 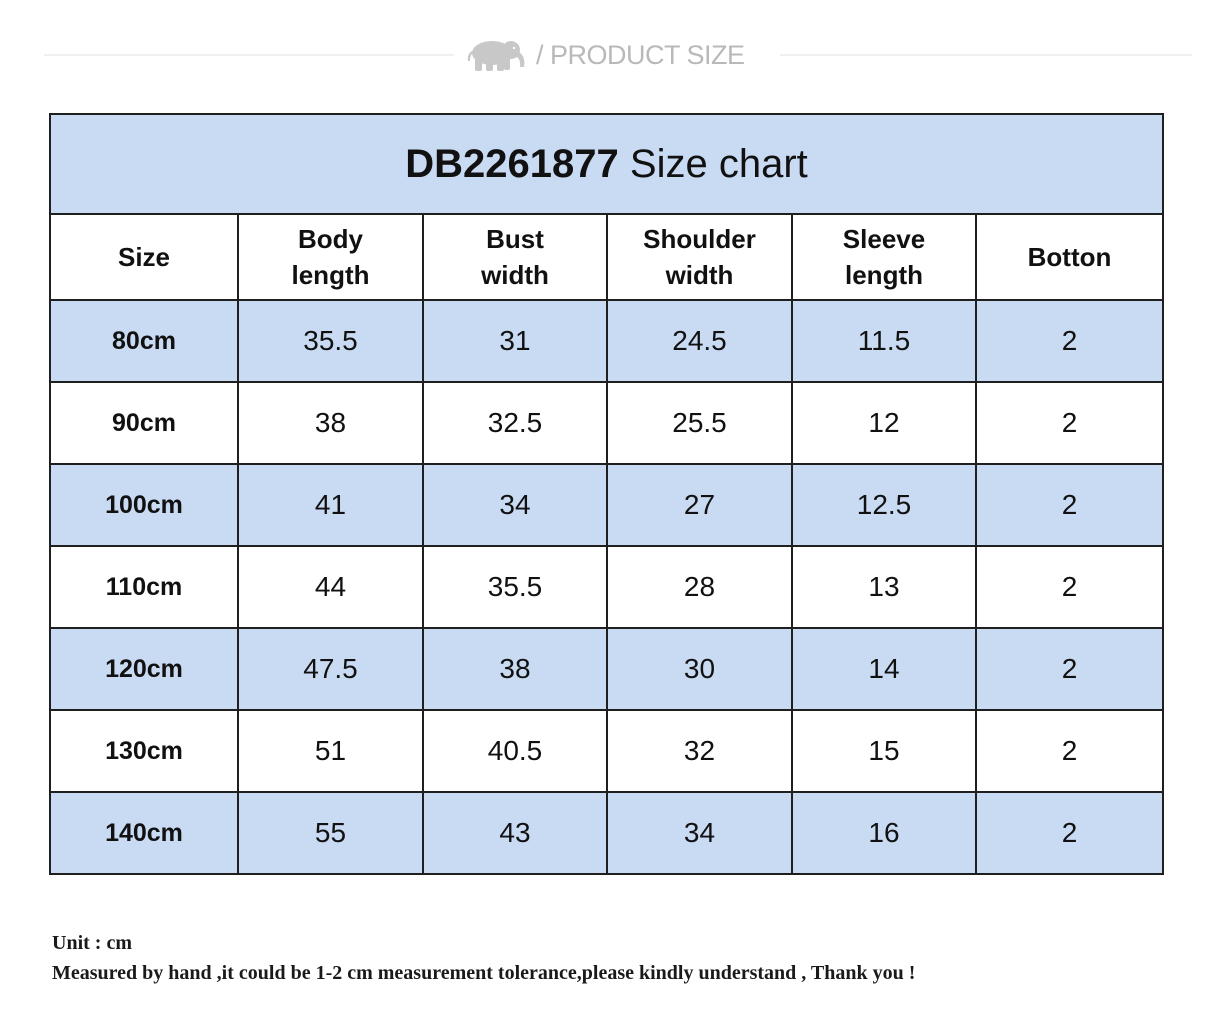 I want to click on measurement-cell-bust-width: 34, so click(x=515, y=505).